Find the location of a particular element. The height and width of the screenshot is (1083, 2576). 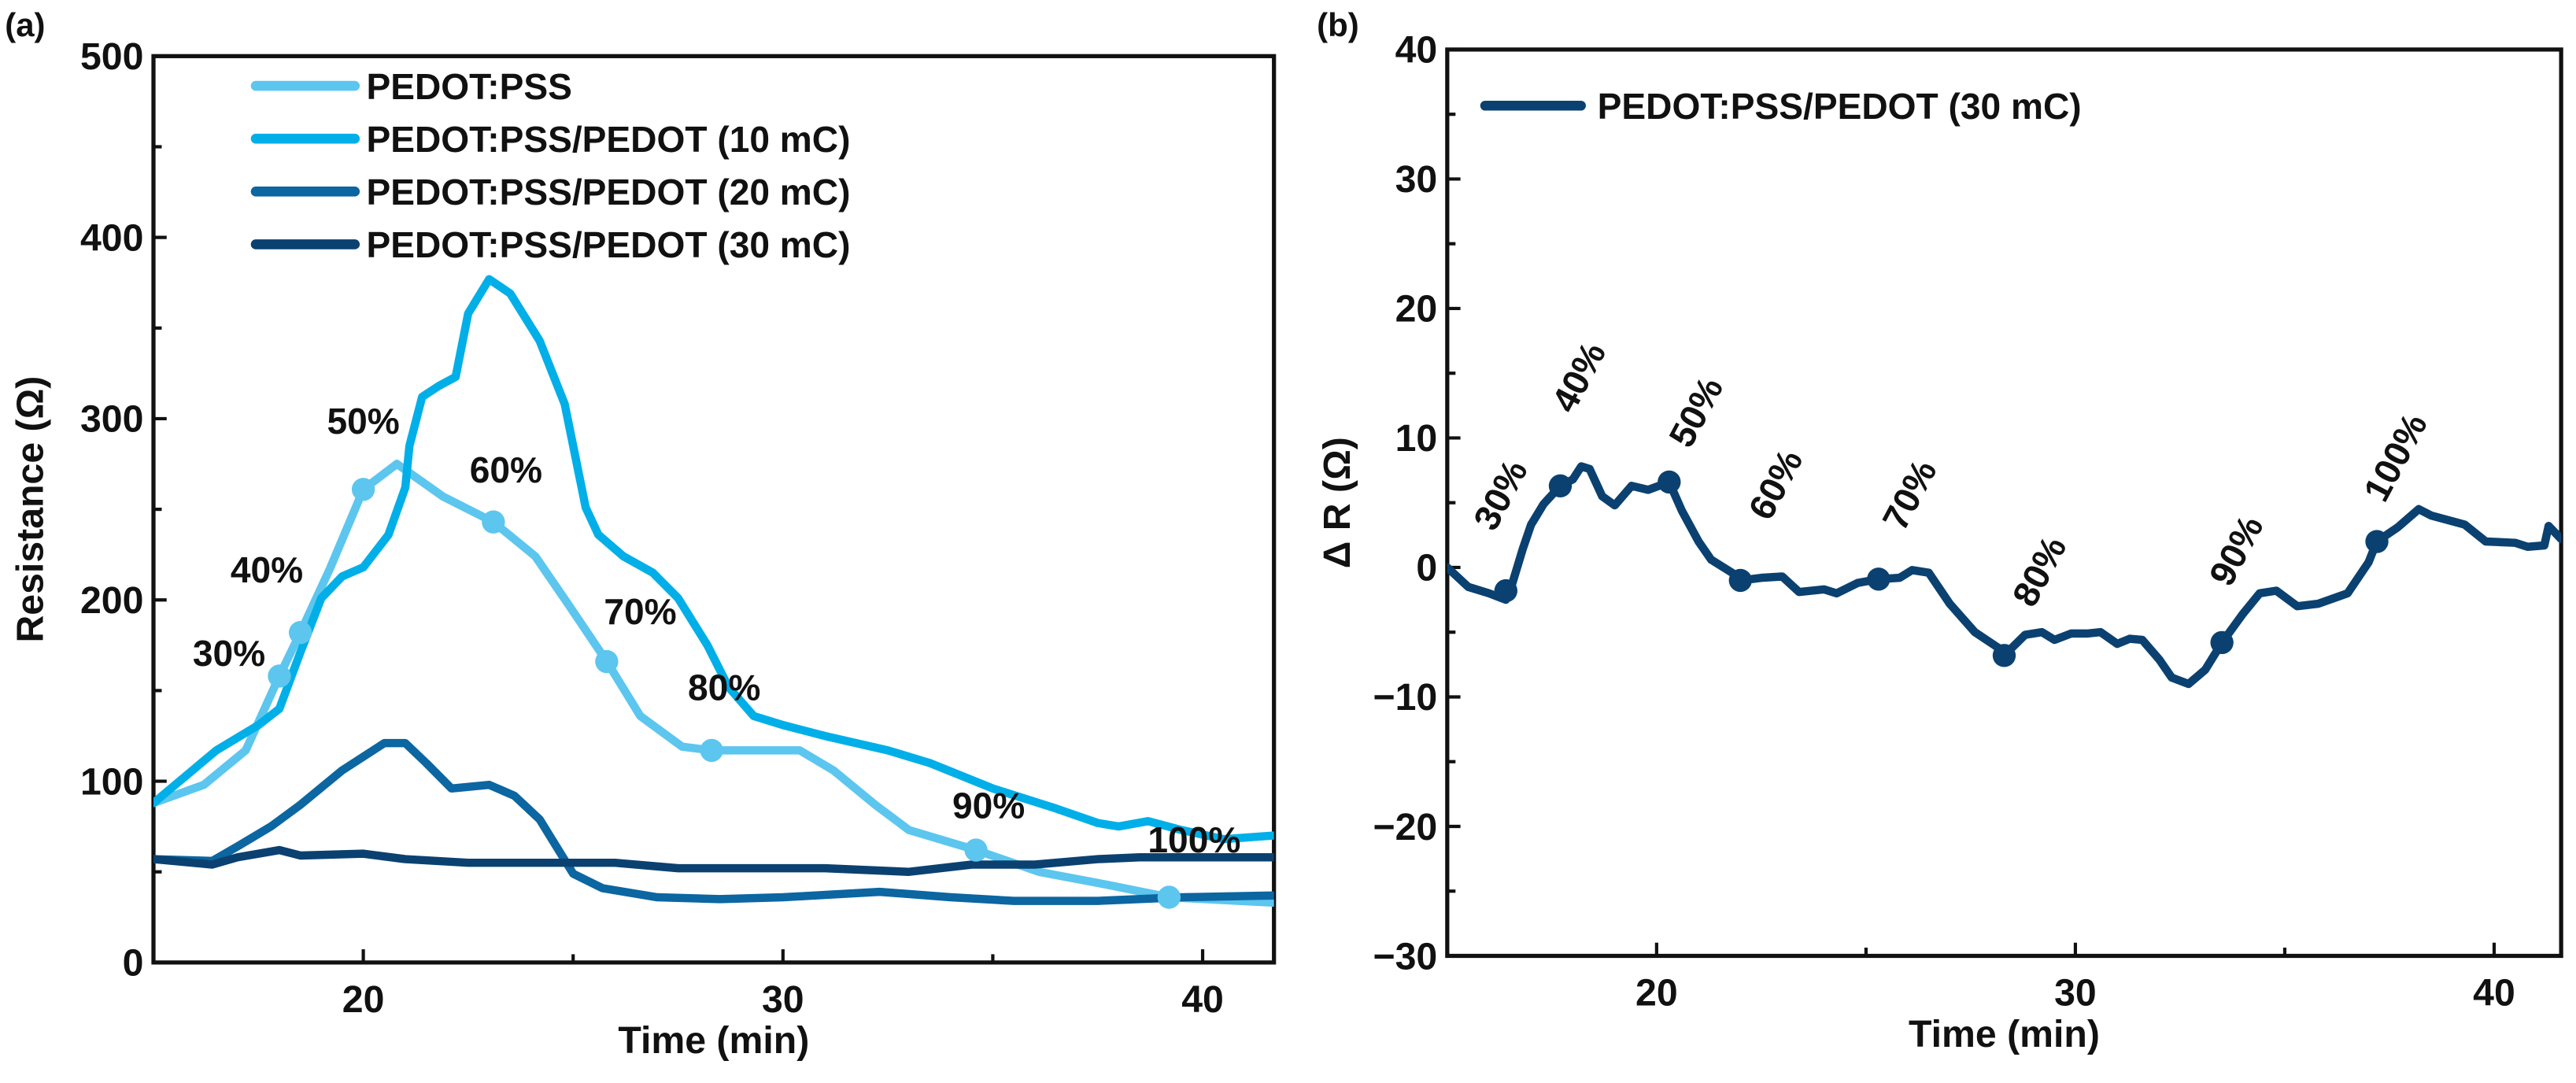

y-tick-label: 10 is located at coordinates (1416, 438).